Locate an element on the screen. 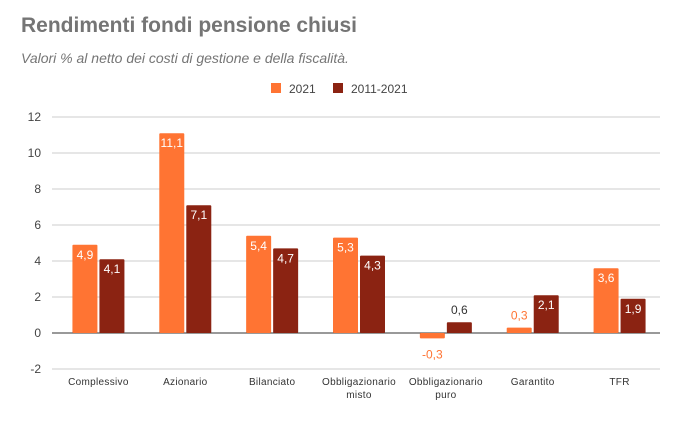  chart-title: Rendimenti fondi pensione chiusi is located at coordinates (189, 25).